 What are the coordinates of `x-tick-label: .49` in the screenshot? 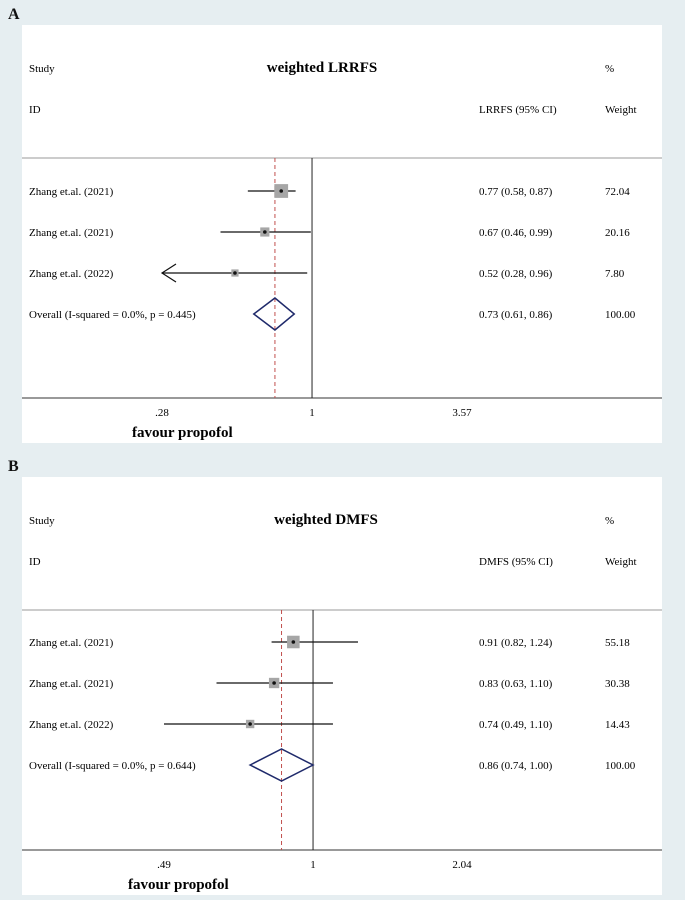 It's located at (164, 865).